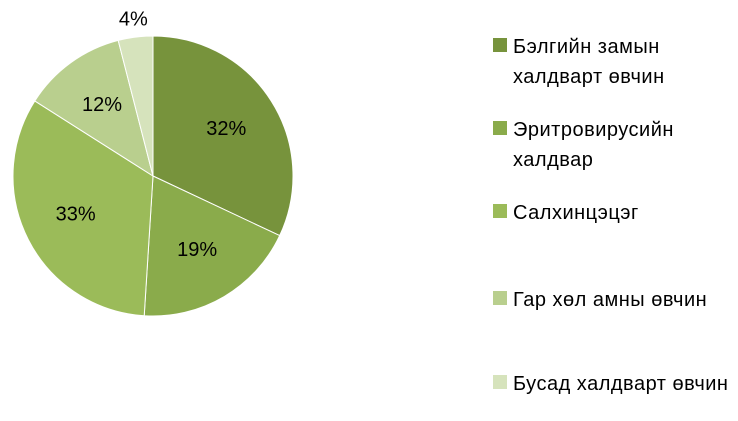 The width and height of the screenshot is (738, 421). What do you see at coordinates (589, 62) in the screenshot?
I see `legend-label: Бэлгийн замын халдварт өвчин` at bounding box center [589, 62].